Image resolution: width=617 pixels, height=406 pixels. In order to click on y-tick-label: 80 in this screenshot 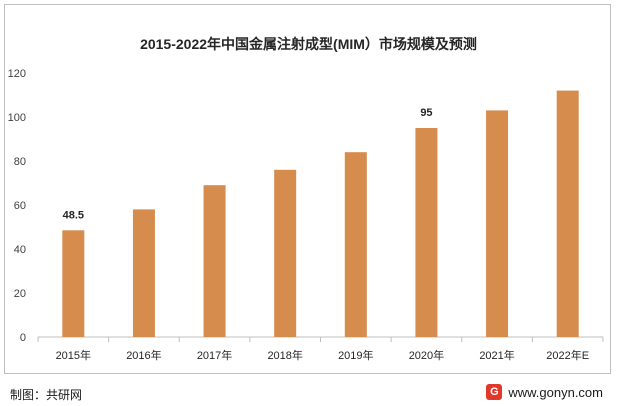, I will do `click(20, 162)`.